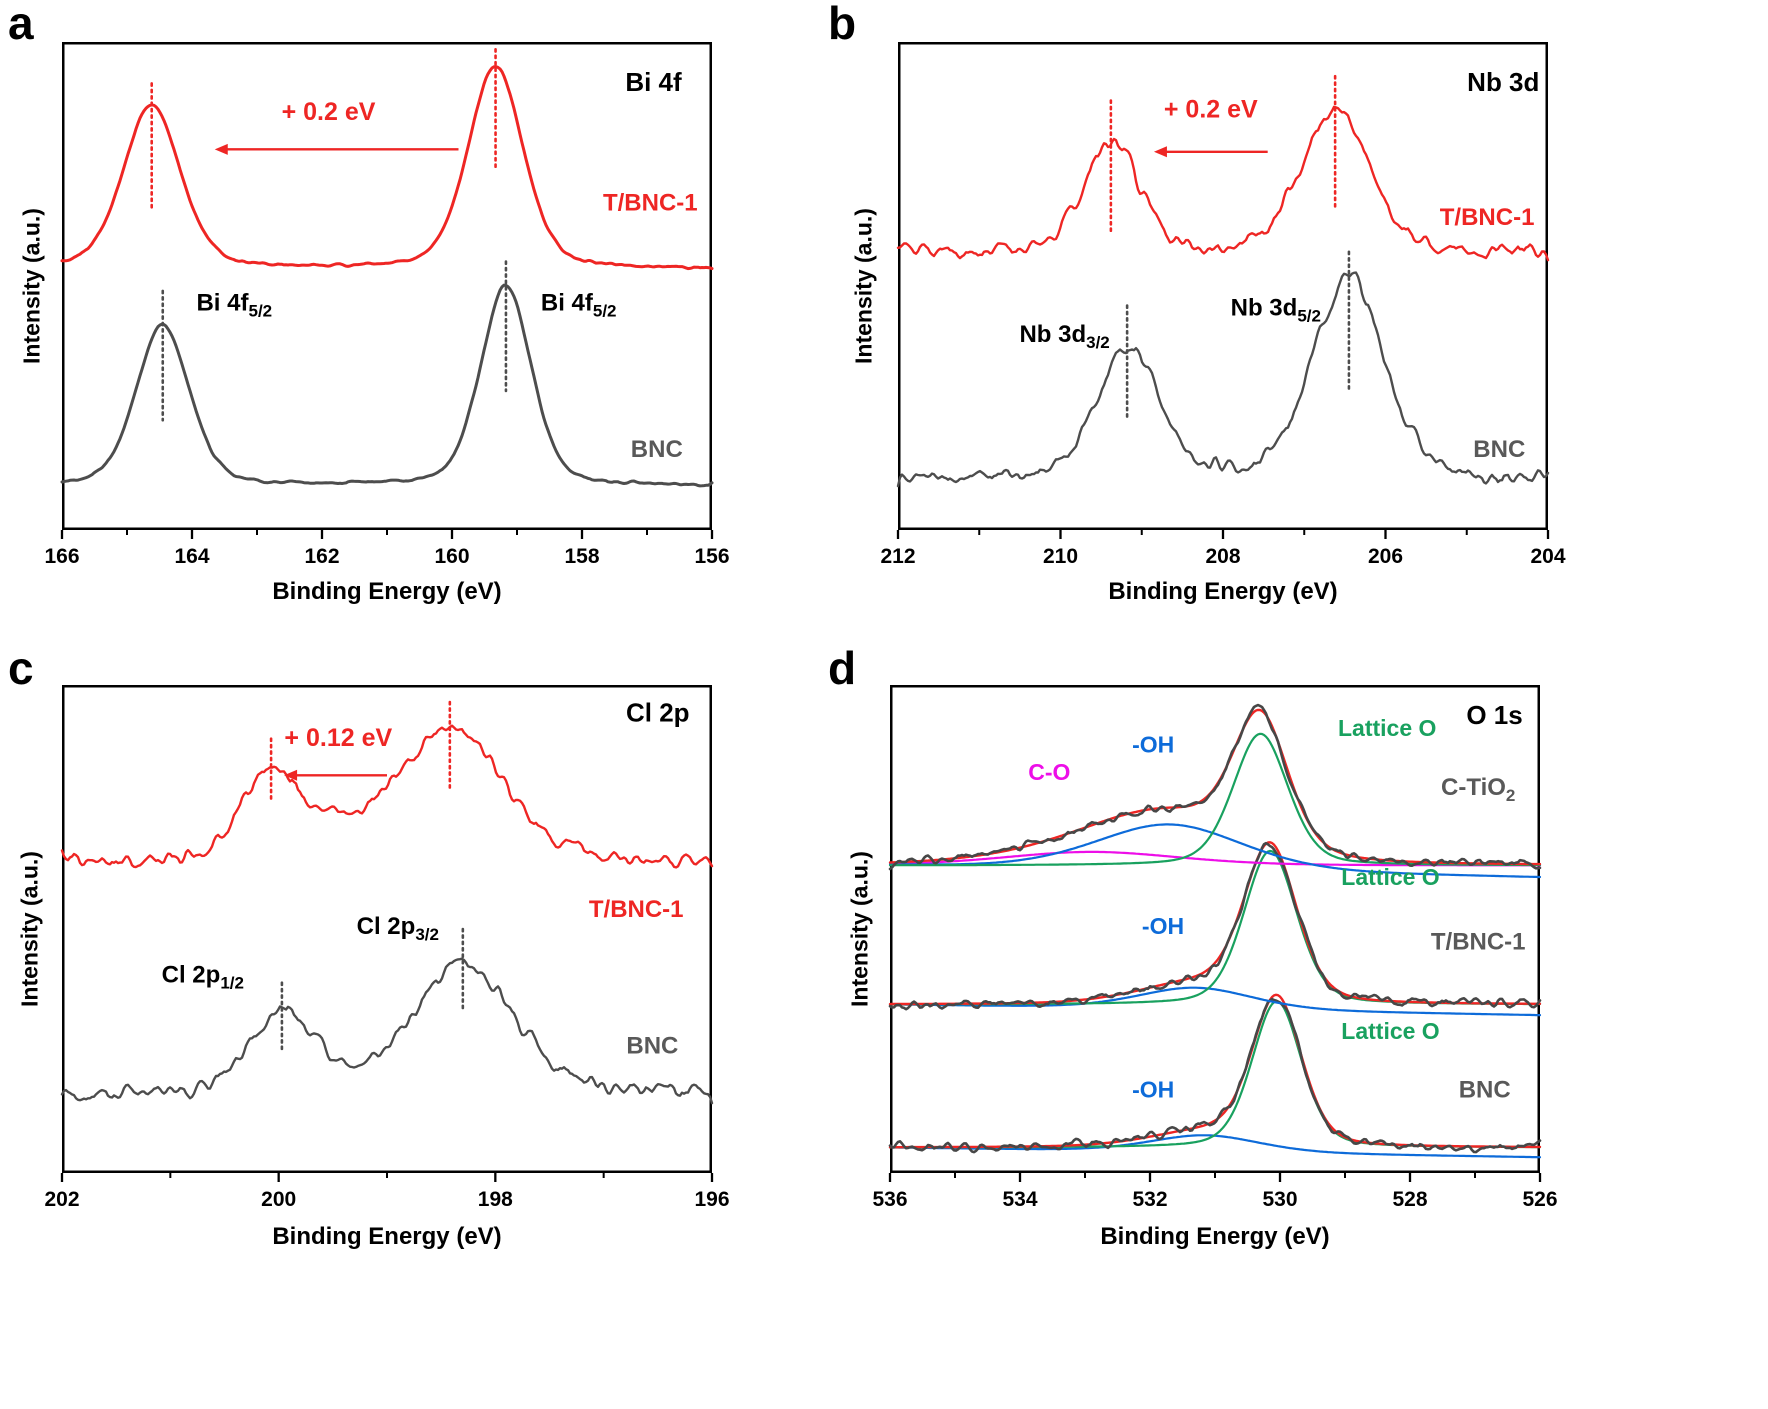 This screenshot has height=1409, width=1768. I want to click on svg-text: 210, so click(1060, 556).